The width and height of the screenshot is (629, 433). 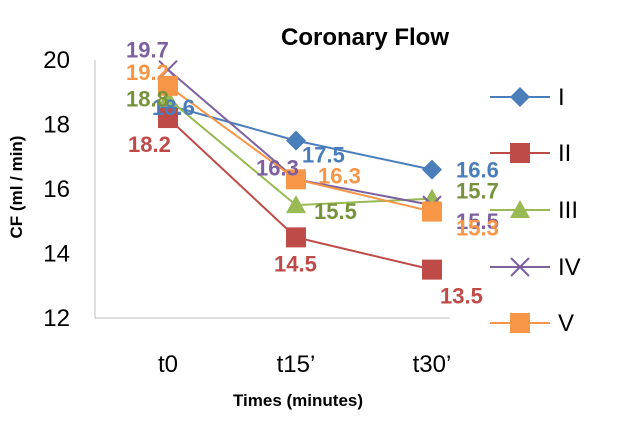 I want to click on y-tick-label: 18, so click(x=56, y=125).